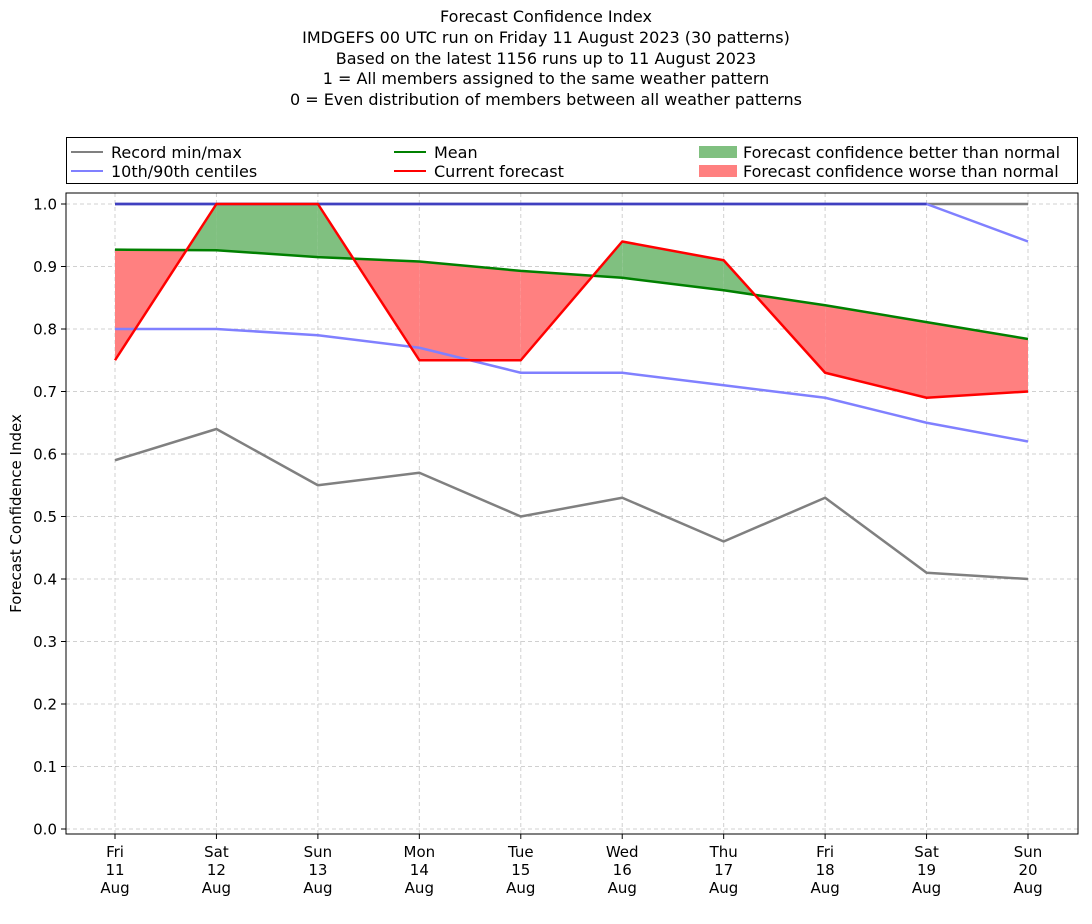 This screenshot has width=1092, height=924. What do you see at coordinates (546, 16) in the screenshot?
I see `title-line-1: Forecast Confidence Index` at bounding box center [546, 16].